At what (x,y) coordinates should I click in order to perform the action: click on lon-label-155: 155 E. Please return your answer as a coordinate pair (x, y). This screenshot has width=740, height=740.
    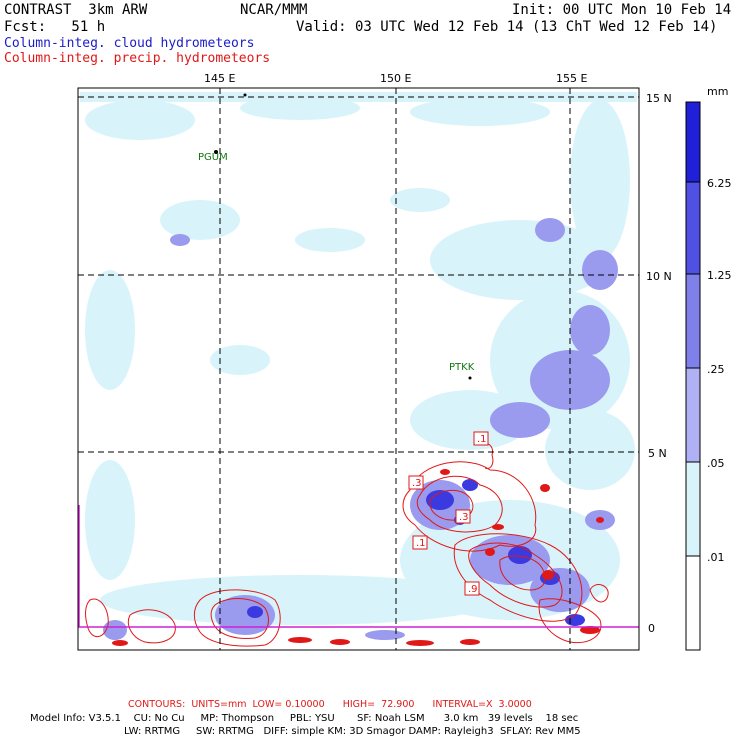
    Looking at the image, I should click on (572, 78).